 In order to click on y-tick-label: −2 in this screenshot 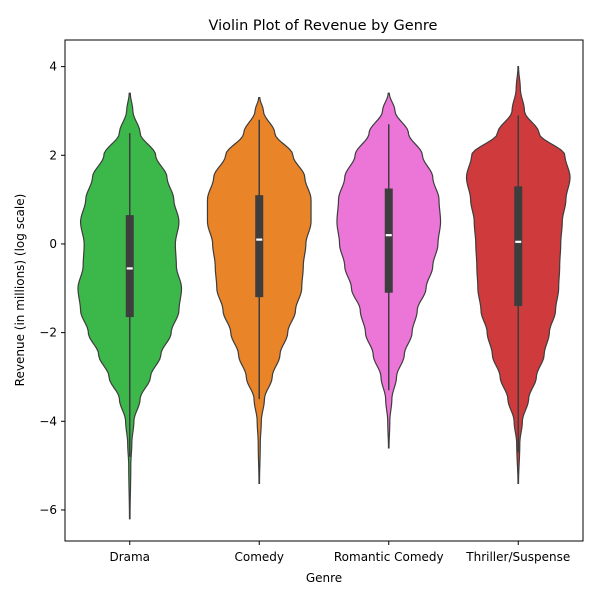, I will do `click(48, 333)`.